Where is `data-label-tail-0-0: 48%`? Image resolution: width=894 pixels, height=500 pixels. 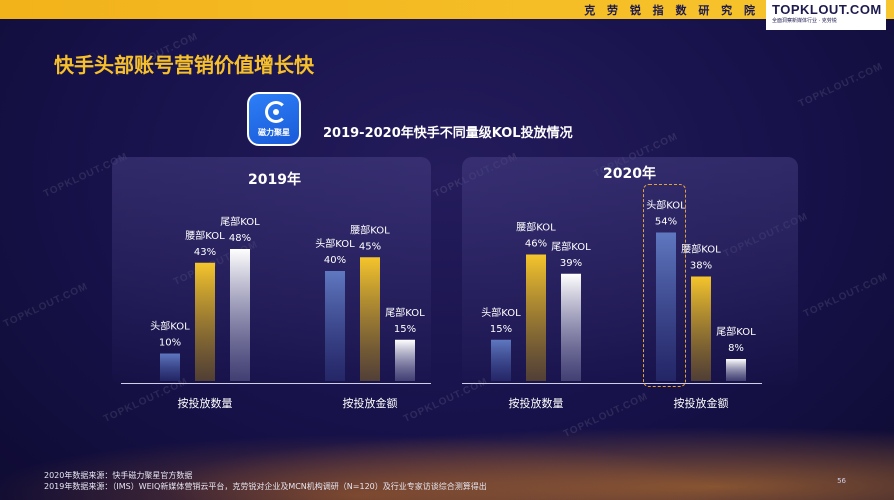
data-label-tail-0-0: 48% is located at coordinates (240, 238).